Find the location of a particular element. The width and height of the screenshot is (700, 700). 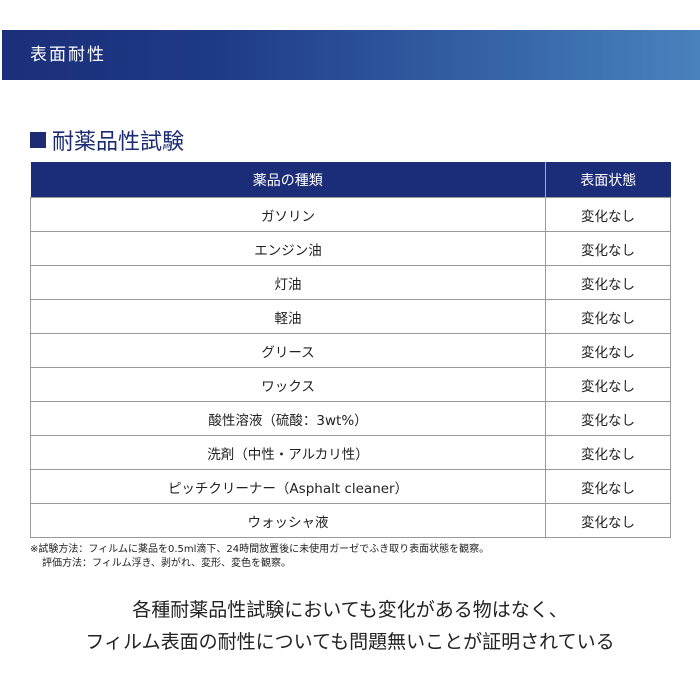

table-row: ウォッシャ液 変化なし is located at coordinates (350, 520).